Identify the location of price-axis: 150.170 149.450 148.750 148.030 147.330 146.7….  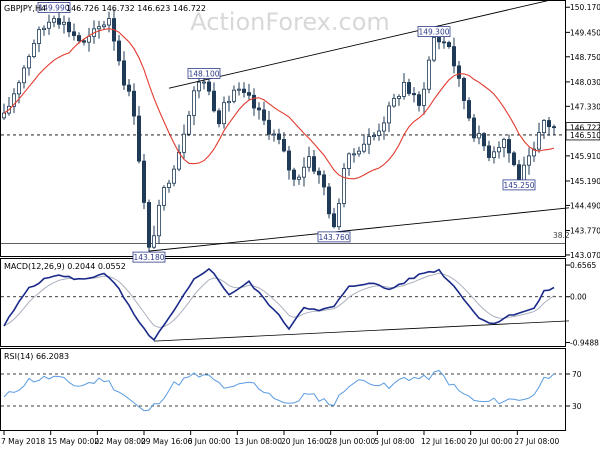
(582, 131).